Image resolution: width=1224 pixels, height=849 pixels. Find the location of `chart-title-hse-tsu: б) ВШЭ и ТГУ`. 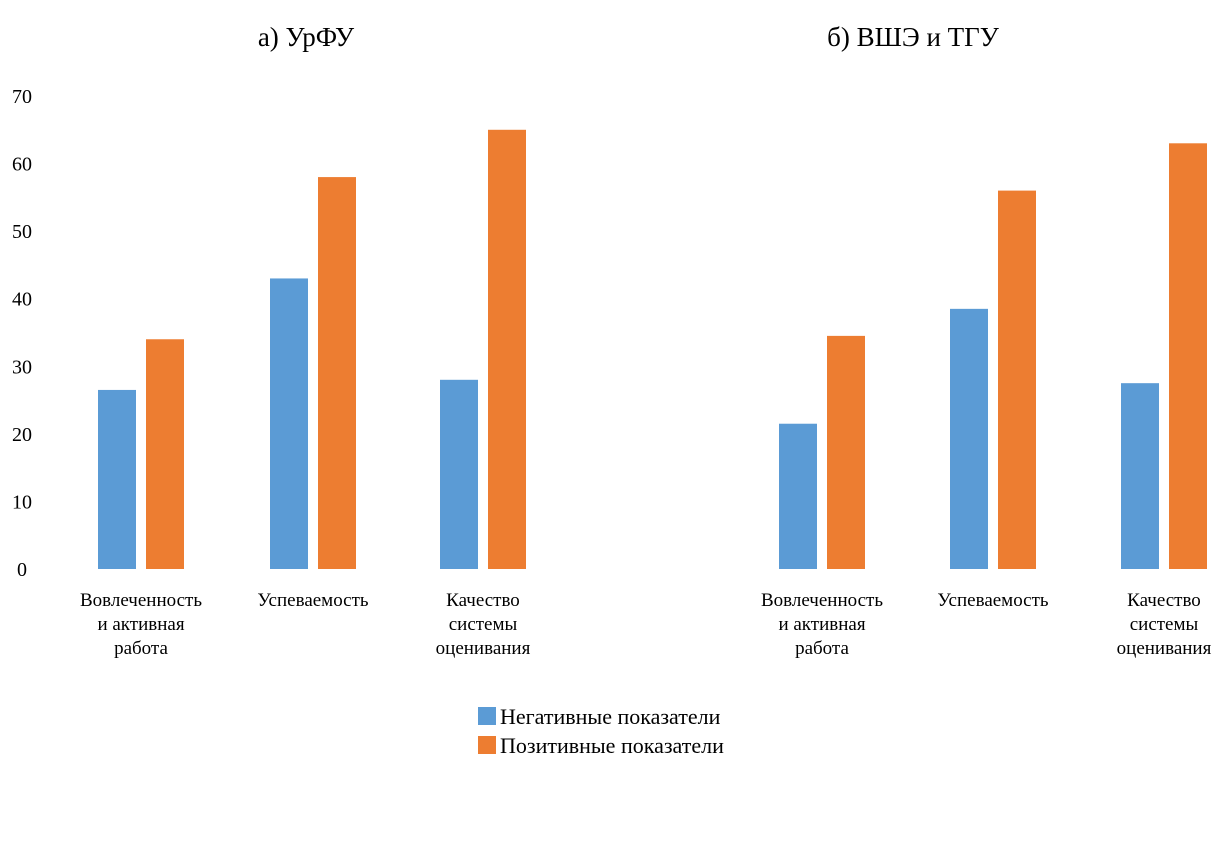

chart-title-hse-tsu: б) ВШЭ и ТГУ is located at coordinates (913, 37).